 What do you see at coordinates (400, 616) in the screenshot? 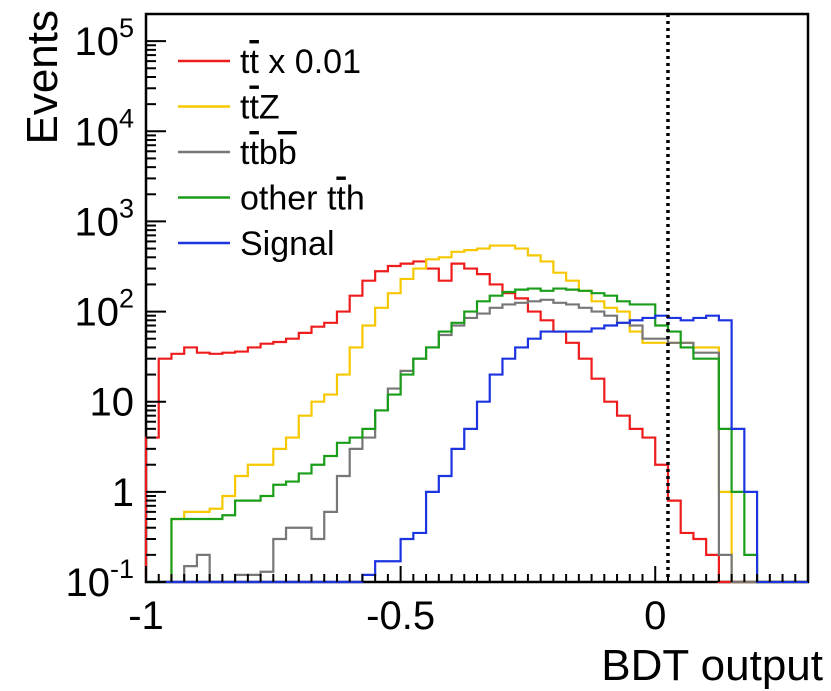
I see `x-tick-label: -0.5` at bounding box center [400, 616].